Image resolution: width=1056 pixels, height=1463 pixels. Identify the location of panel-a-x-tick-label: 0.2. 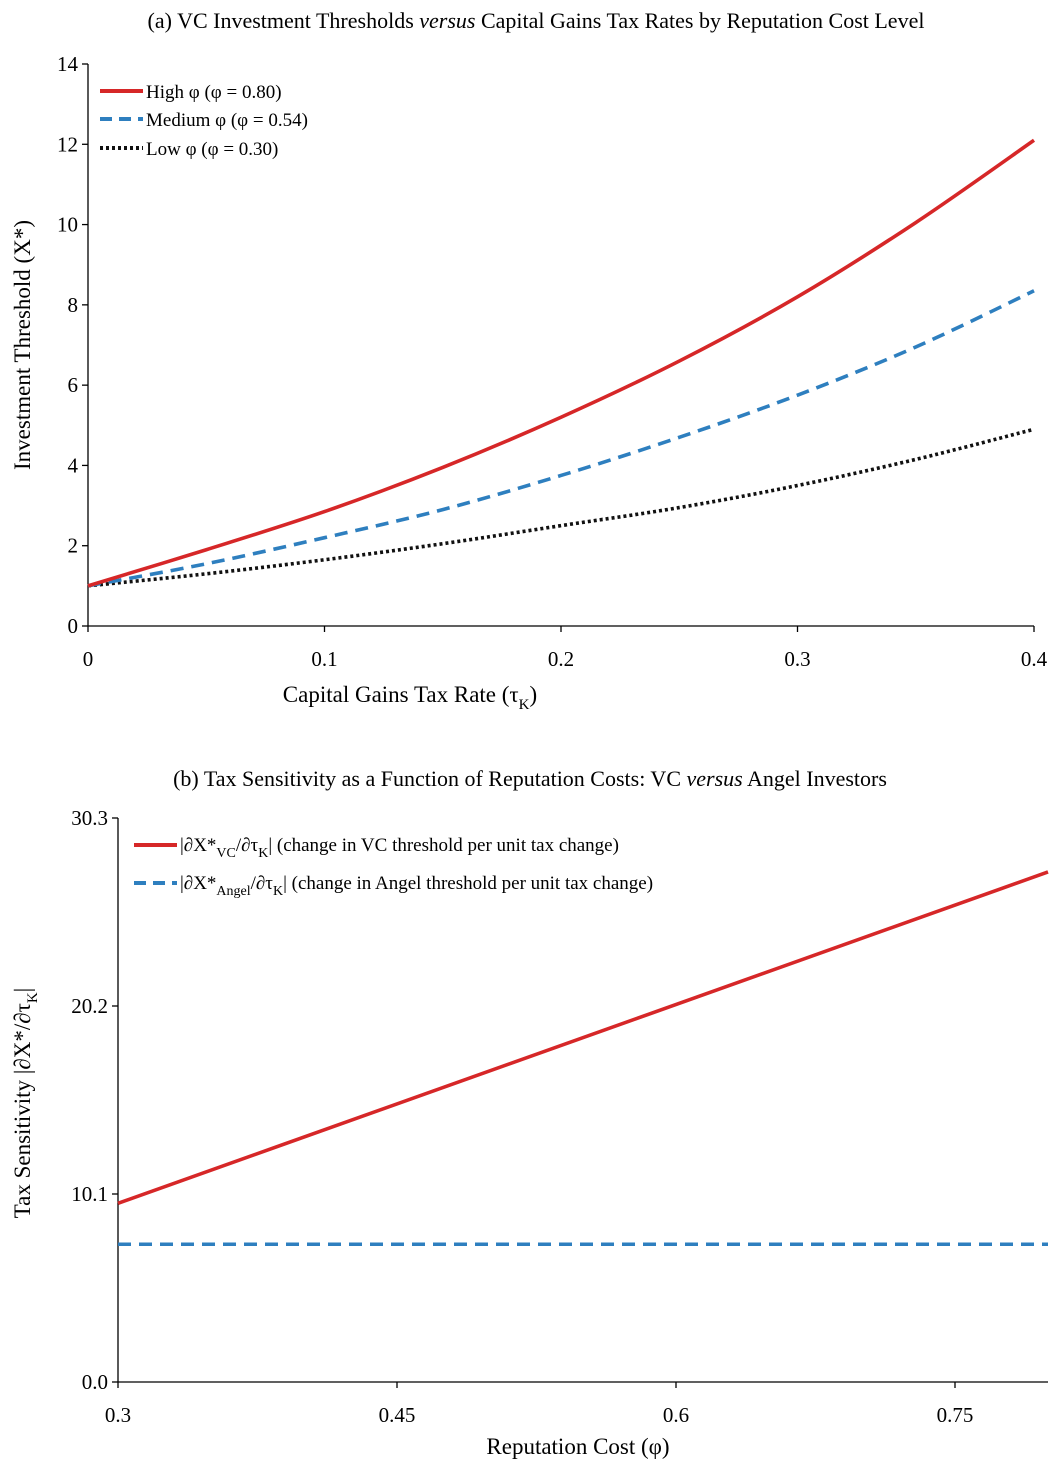
(561, 659).